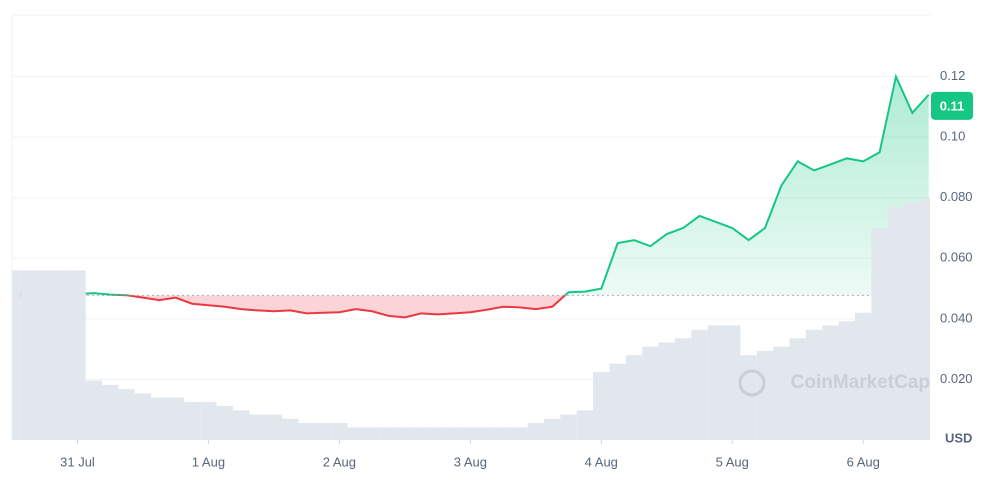 The height and width of the screenshot is (492, 995). Describe the element at coordinates (952, 75) in the screenshot. I see `y-tick-label: 0.12` at that location.